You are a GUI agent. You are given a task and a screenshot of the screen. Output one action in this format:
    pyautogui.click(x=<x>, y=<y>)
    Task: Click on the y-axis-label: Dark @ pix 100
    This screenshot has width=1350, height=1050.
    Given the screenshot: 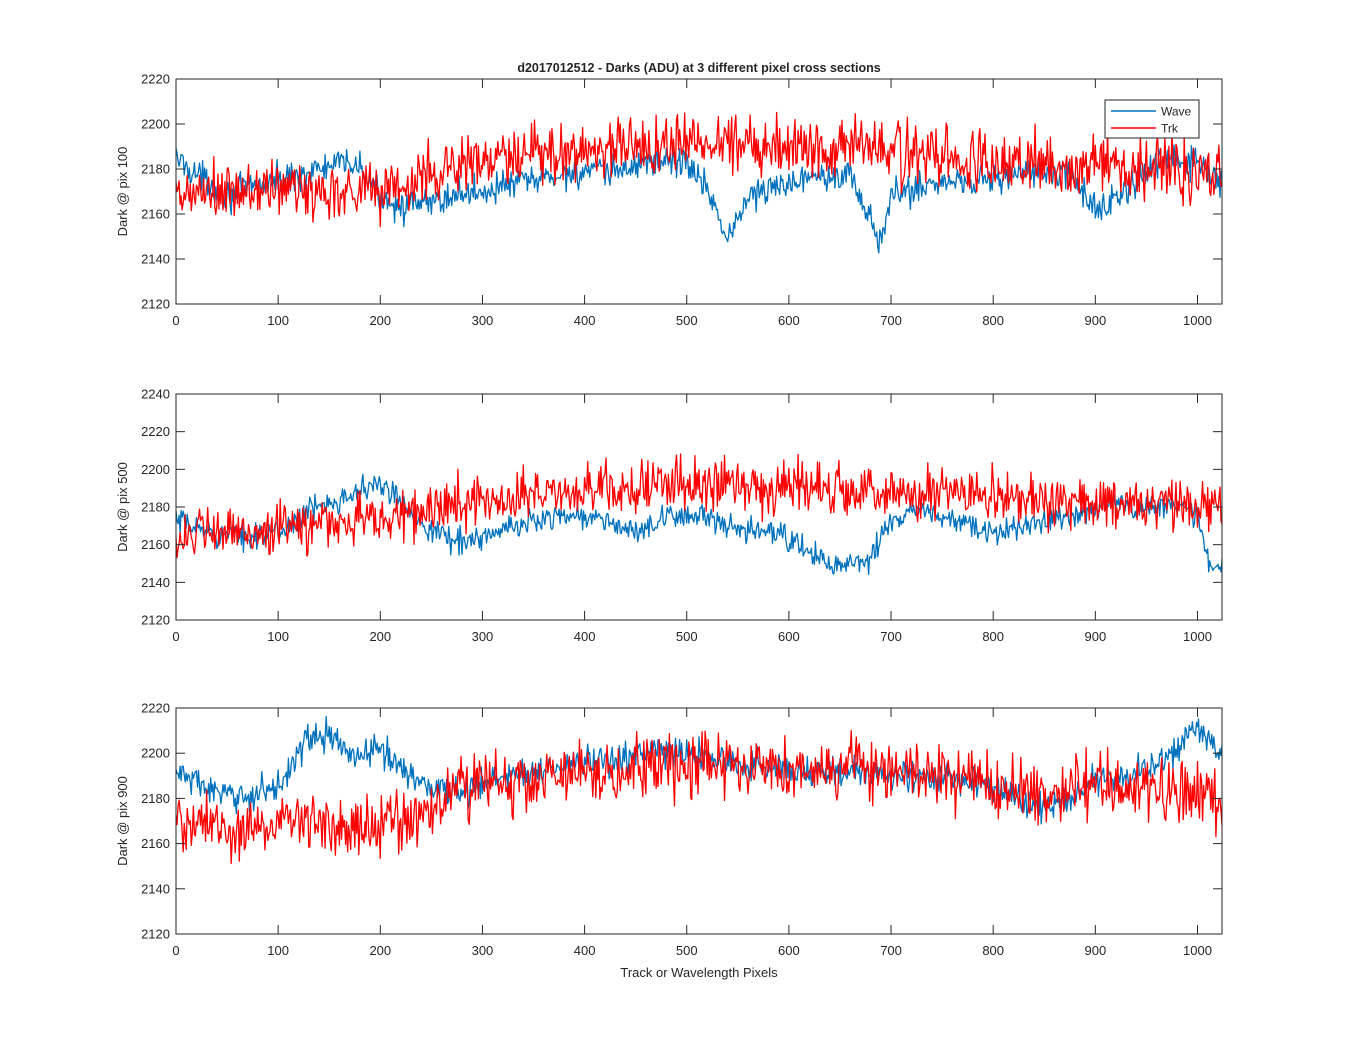 What is the action you would take?
    pyautogui.click(x=122, y=192)
    